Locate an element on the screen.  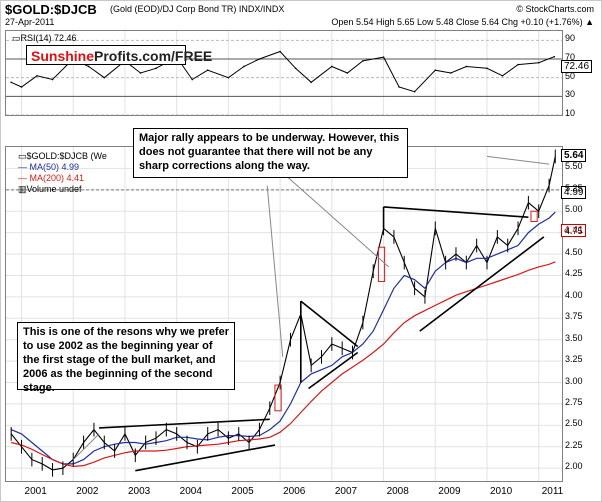
price-tick-label: 4.50 is located at coordinates (574, 252).